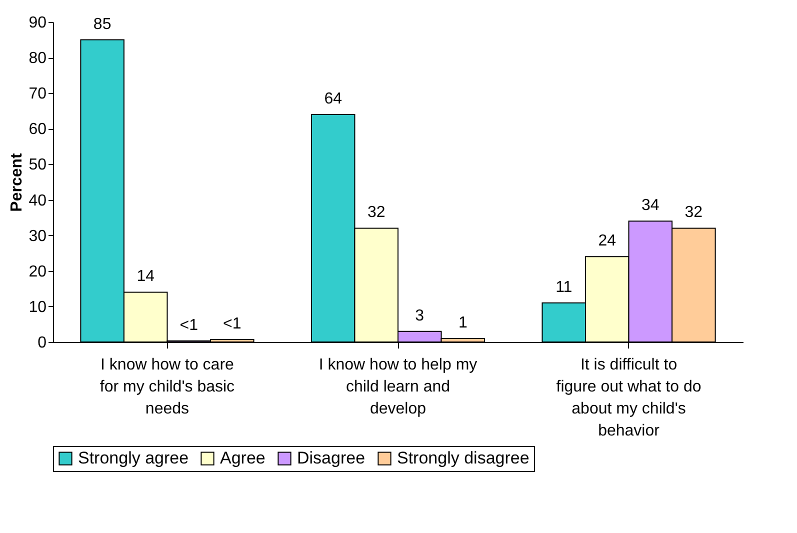 The image size is (797, 533). I want to click on x-tick-label: I know how to care for my child's basic needs, so click(167, 387).